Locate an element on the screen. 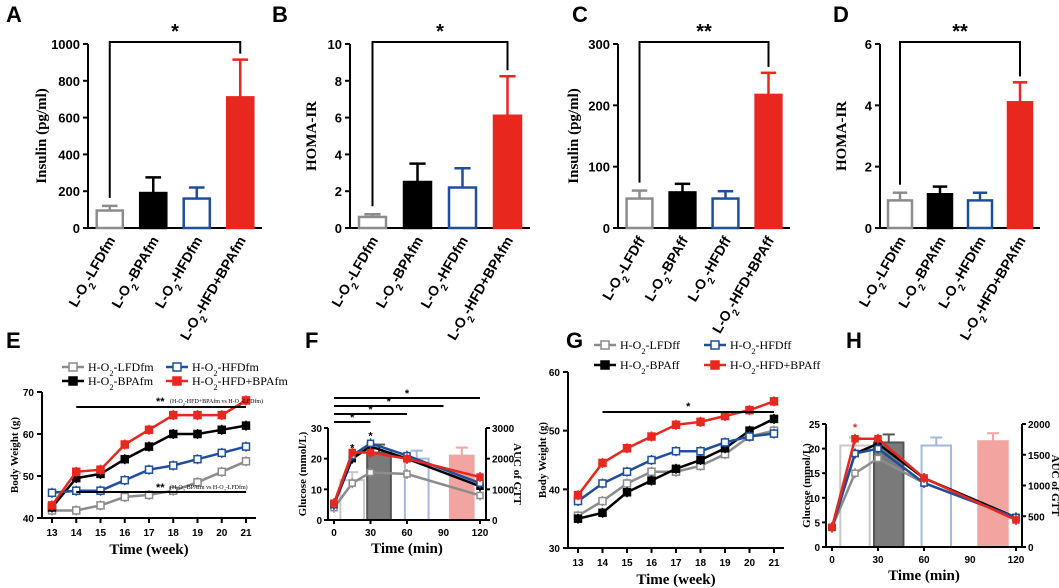 The width and height of the screenshot is (1059, 588). y-tick-label: 4 is located at coordinates (869, 105).